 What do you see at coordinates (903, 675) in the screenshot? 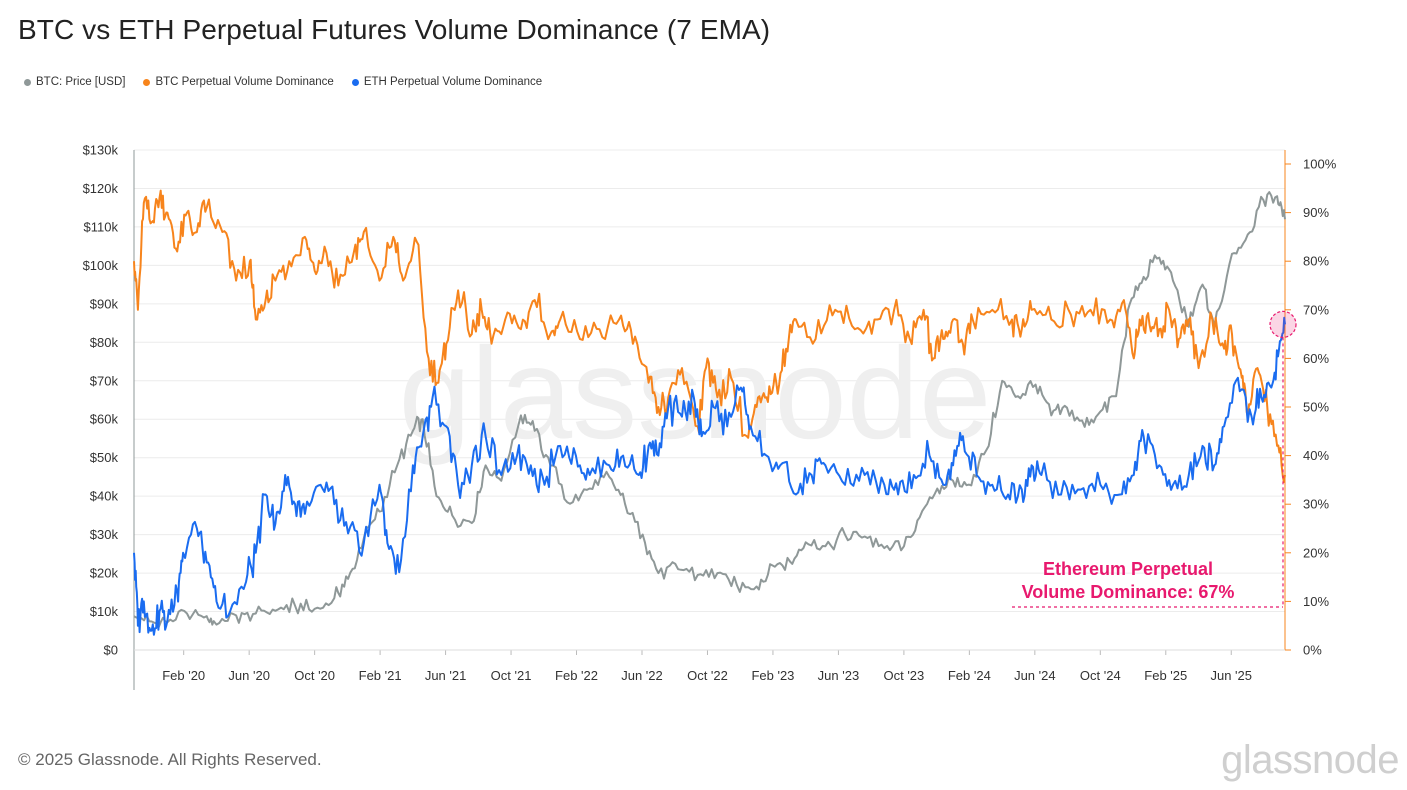
I see `x-tick-label: Oct '23` at bounding box center [903, 675].